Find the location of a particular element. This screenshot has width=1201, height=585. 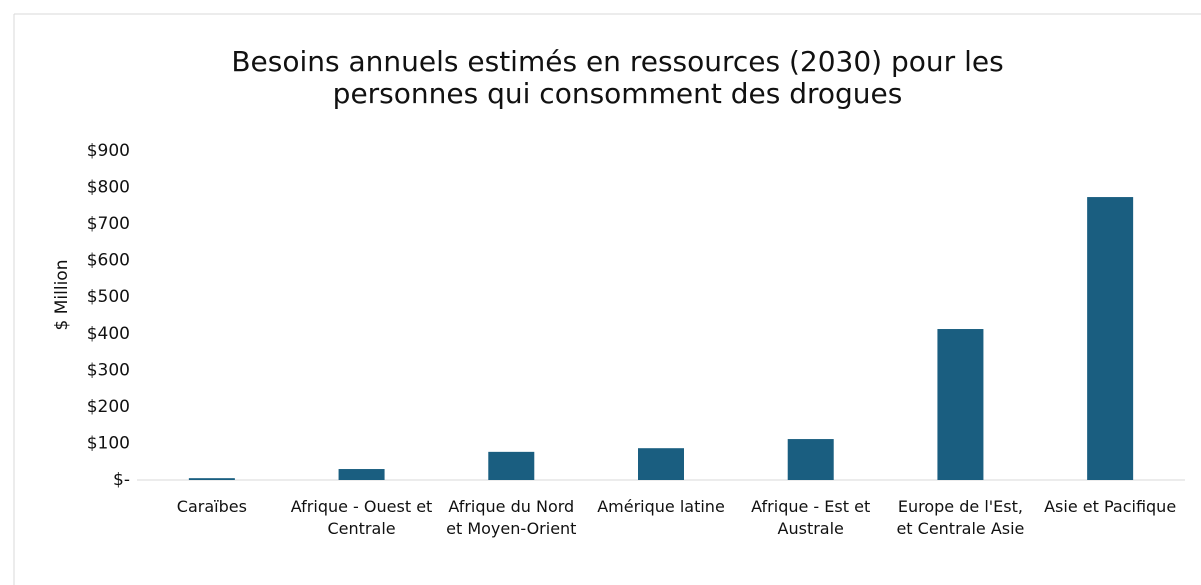

y-tick-label: $700 is located at coordinates (108, 224).